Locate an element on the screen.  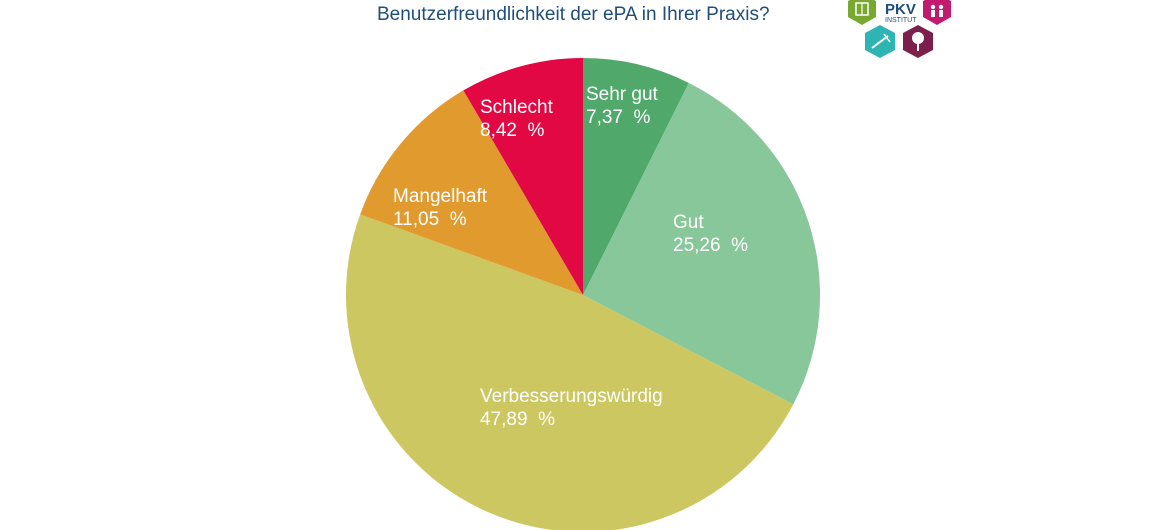
slice-label: Mangelhaft is located at coordinates (440, 196).